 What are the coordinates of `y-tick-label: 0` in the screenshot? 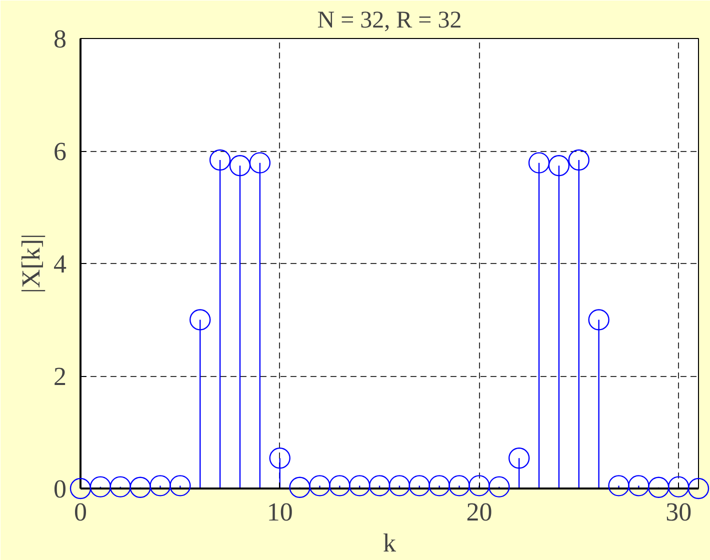 It's located at (60, 489).